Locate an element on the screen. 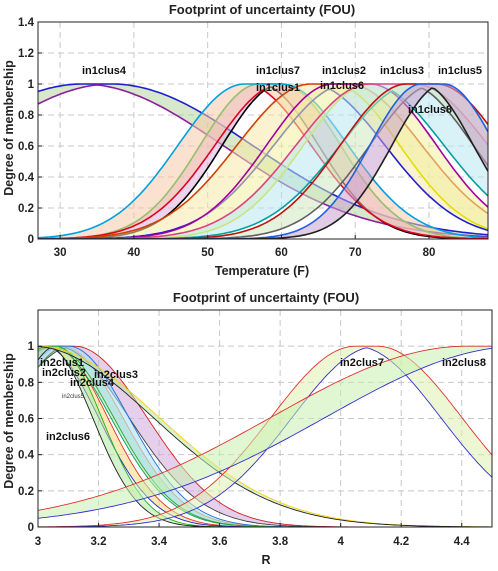 The image size is (498, 571). annotation-in2clus8: in2clus8 is located at coordinates (464, 363).